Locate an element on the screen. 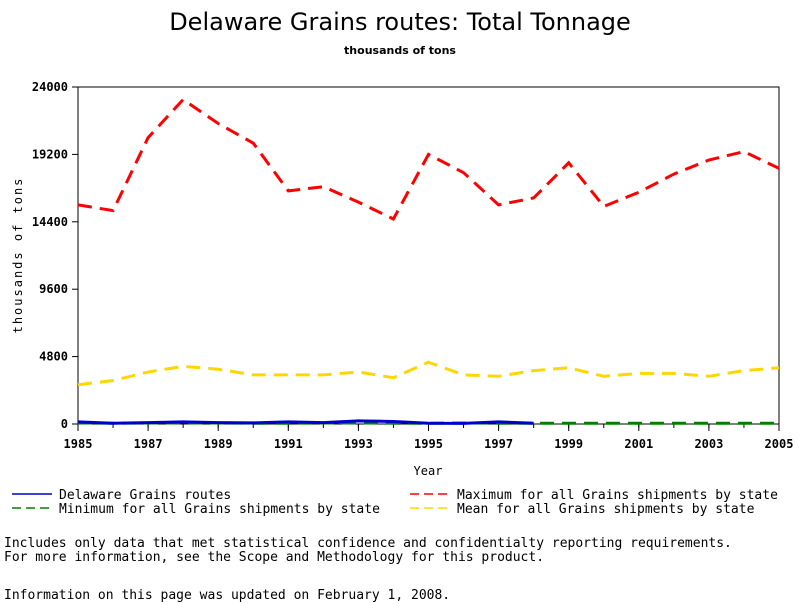  y-axis-label: thousands of tons is located at coordinates (18, 255).